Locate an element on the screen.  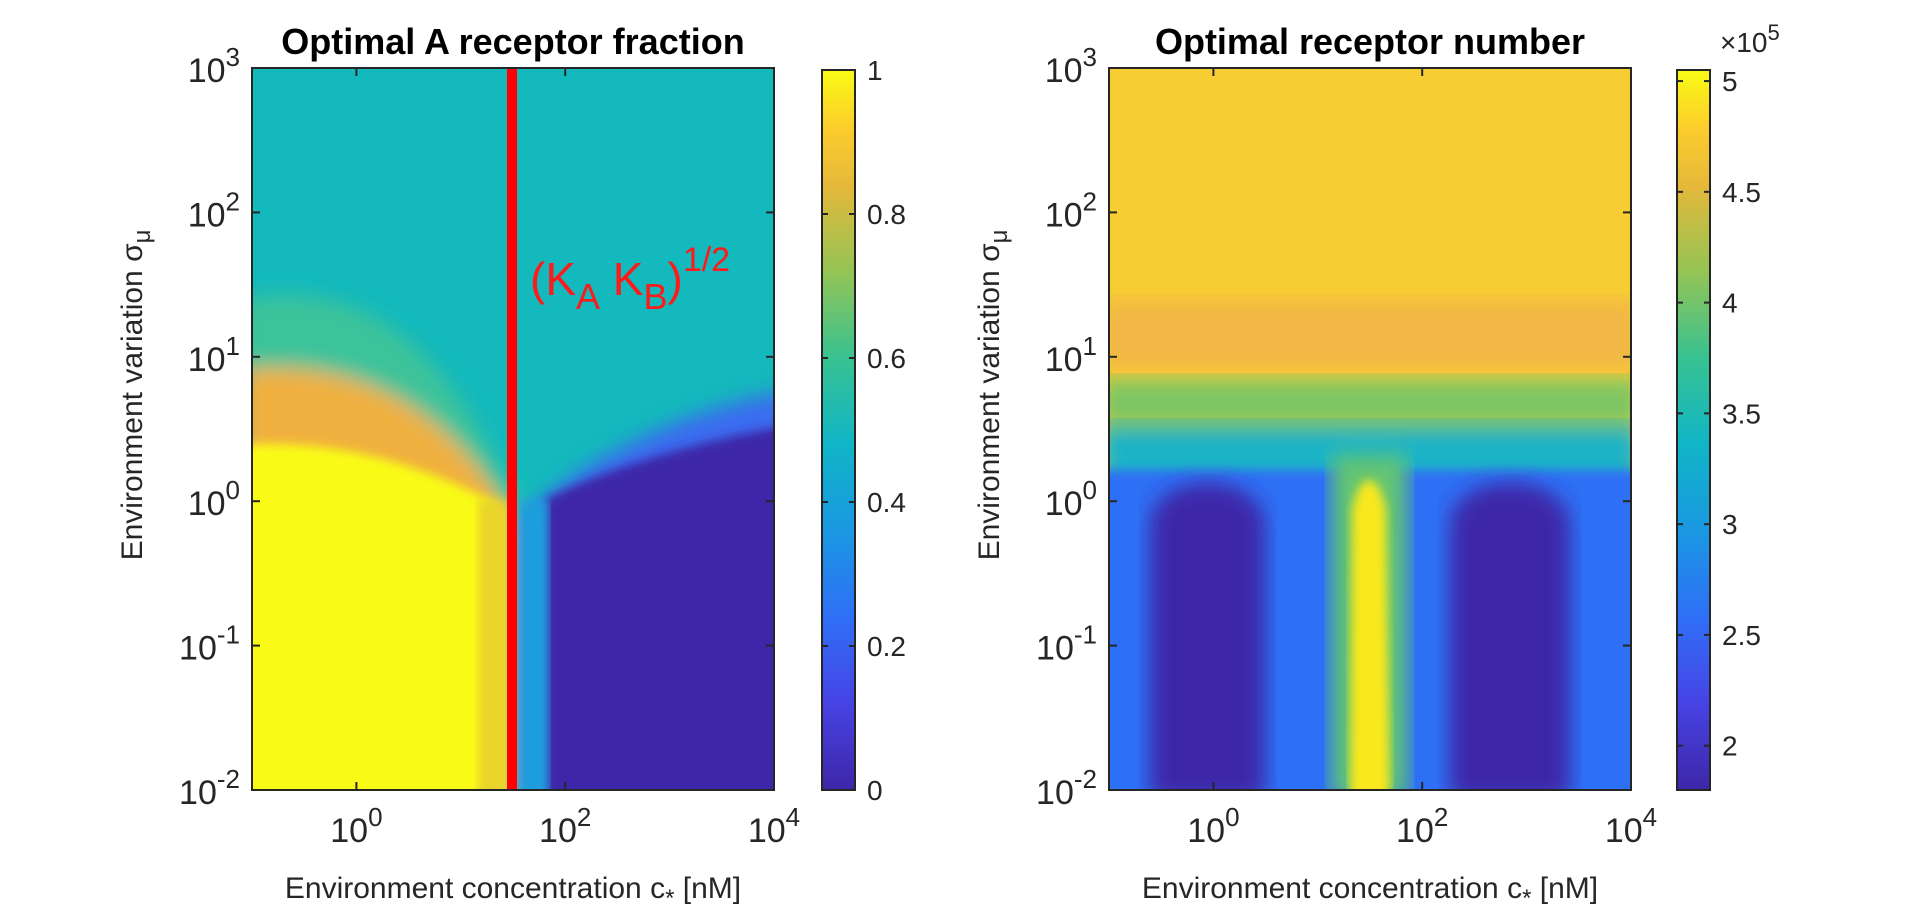
panel1-left-strip is located at coordinates (493, 645).